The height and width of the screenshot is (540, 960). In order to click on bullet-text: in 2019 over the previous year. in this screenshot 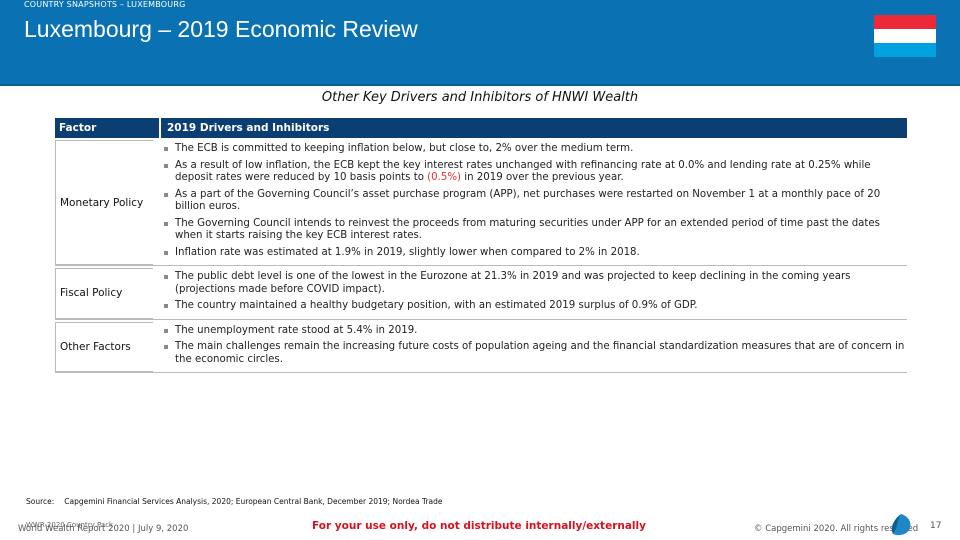, I will do `click(542, 177)`.